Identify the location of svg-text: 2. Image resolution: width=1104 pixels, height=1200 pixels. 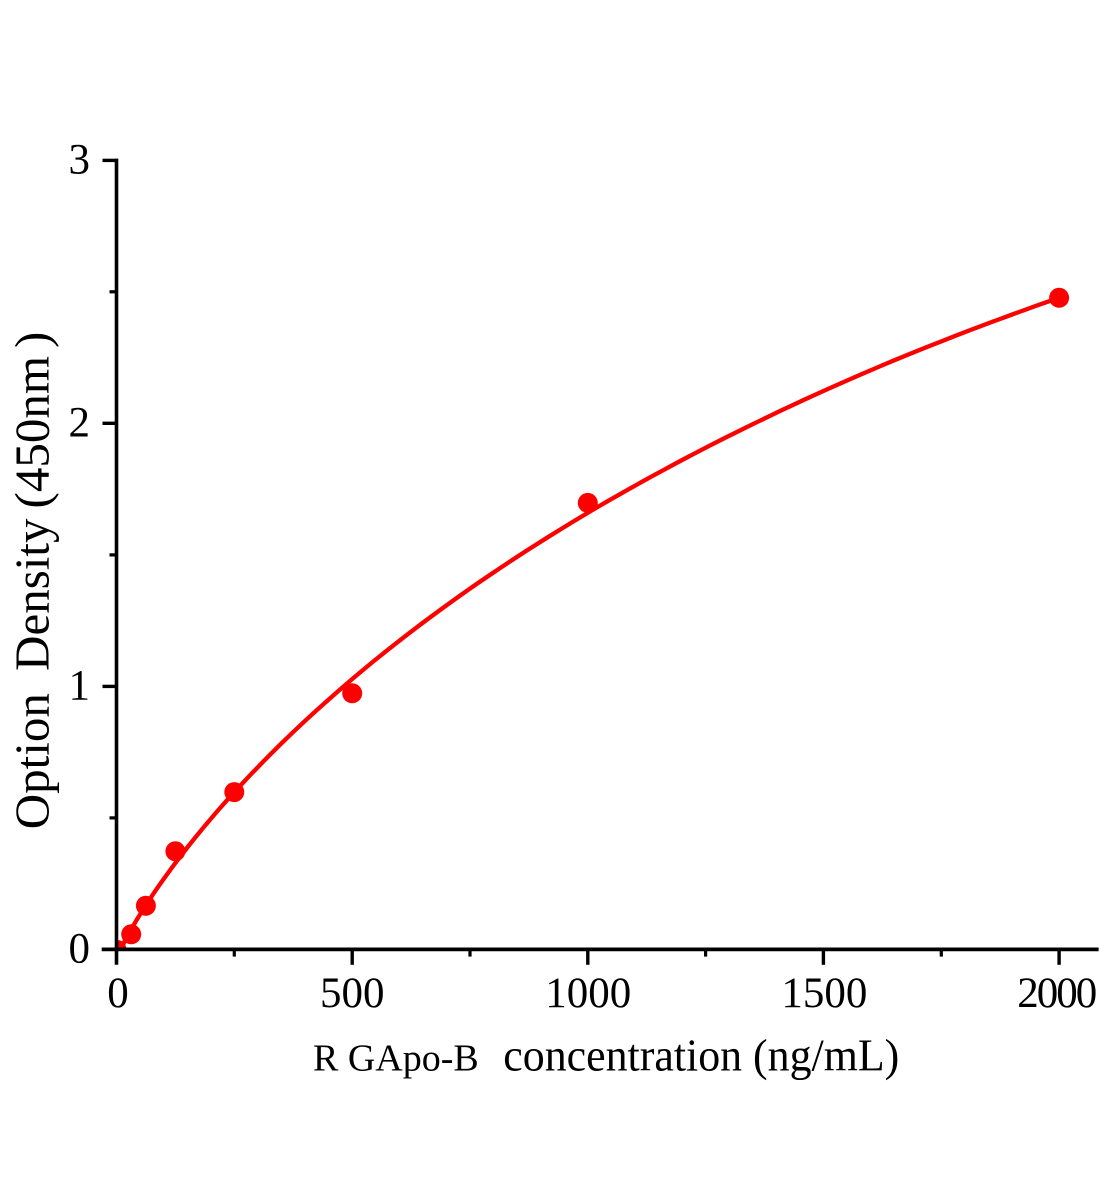
(80, 422).